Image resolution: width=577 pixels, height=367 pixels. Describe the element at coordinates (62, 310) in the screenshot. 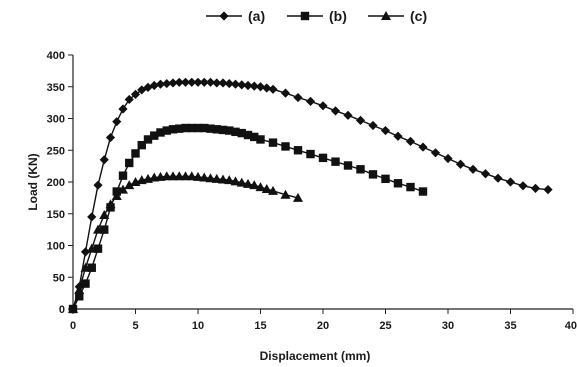

I see `y-tick-label: 0` at that location.